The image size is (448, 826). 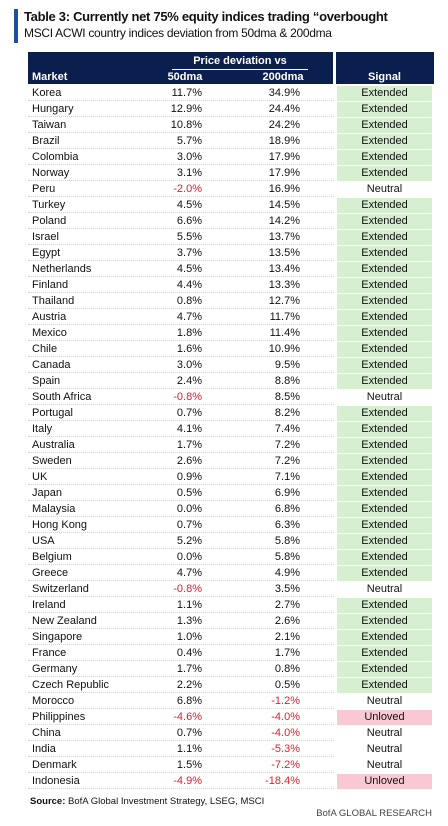 I want to click on dma200-cell: 8.2%, so click(x=287, y=413).